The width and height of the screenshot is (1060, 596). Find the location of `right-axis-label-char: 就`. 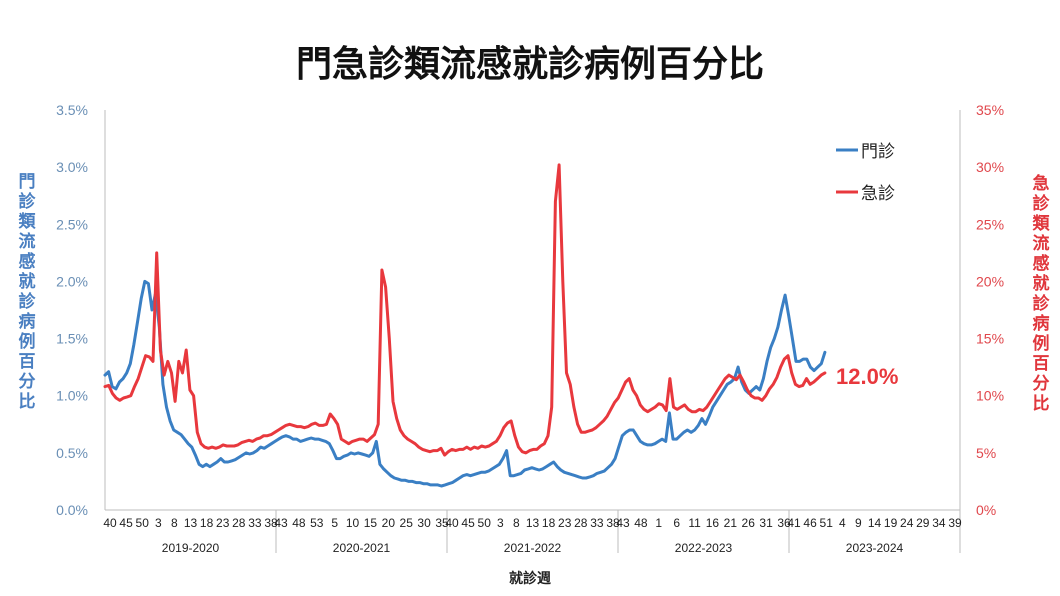

right-axis-label-char: 就 is located at coordinates (1041, 283).